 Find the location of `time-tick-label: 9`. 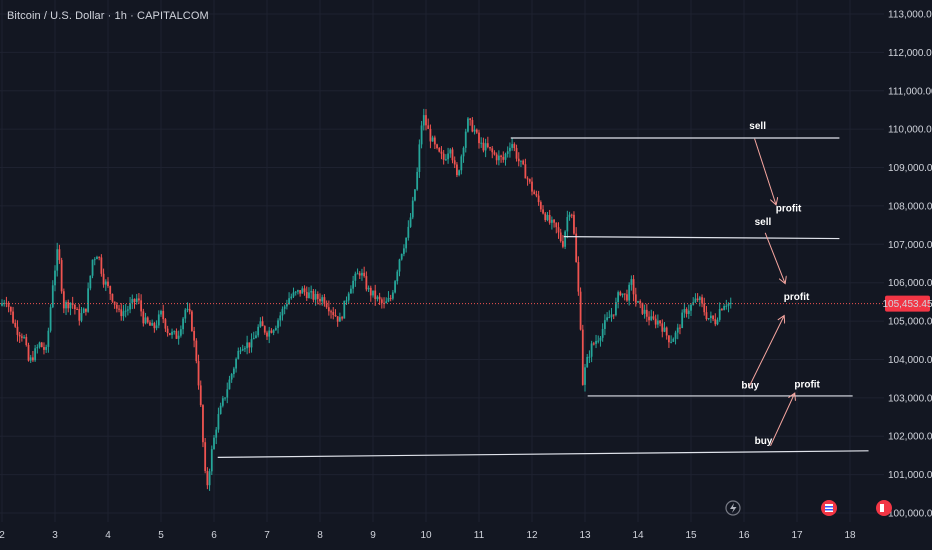

time-tick-label: 9 is located at coordinates (373, 535).